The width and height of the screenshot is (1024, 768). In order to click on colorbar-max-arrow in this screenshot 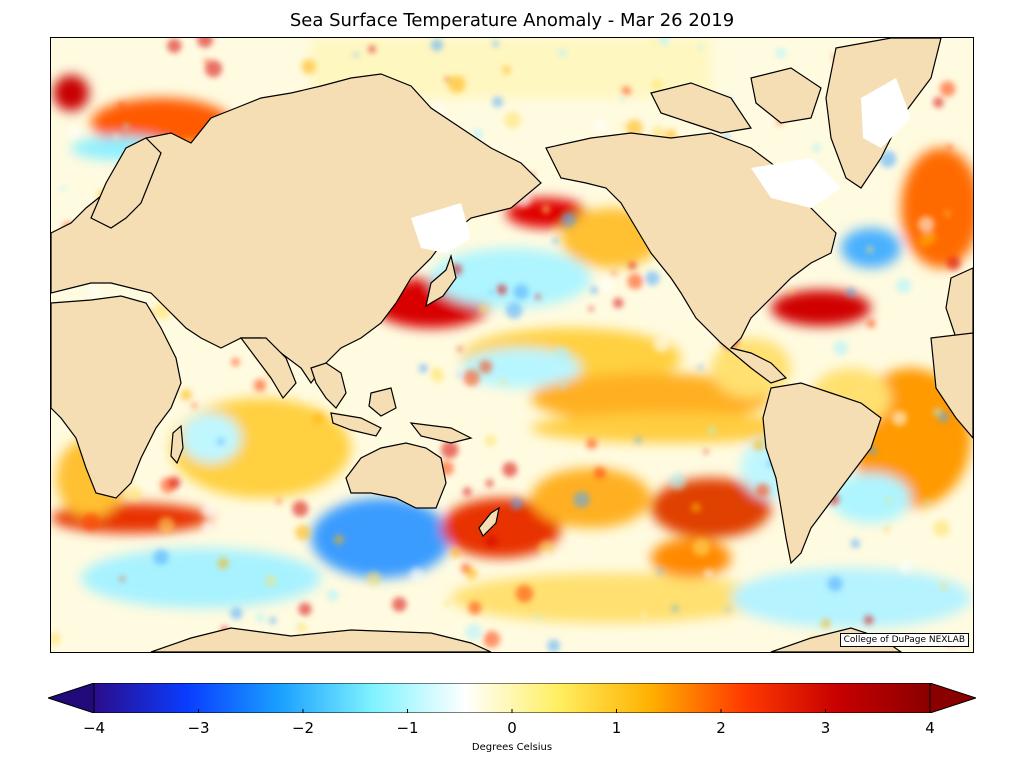, I will do `click(953, 698)`.